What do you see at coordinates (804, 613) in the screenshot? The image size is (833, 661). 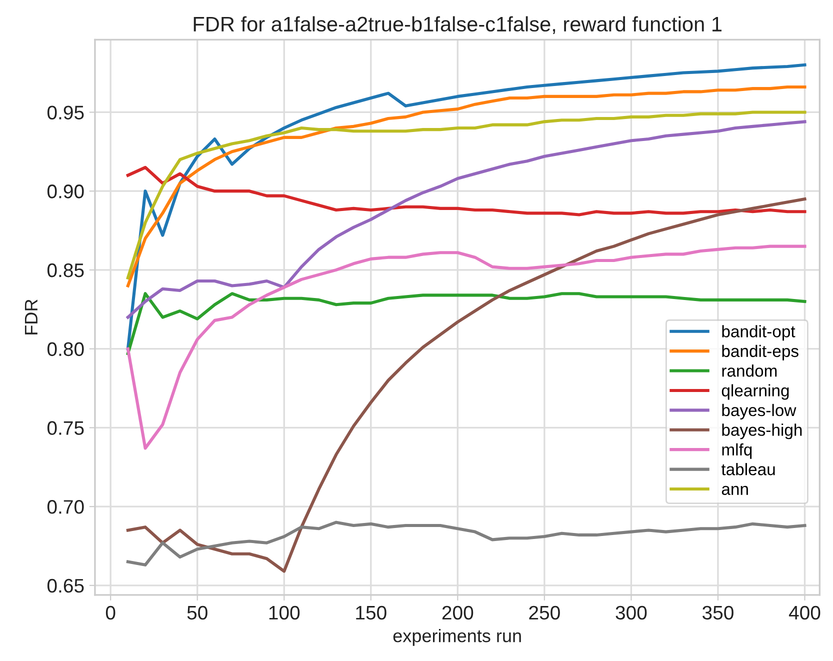 I see `x-tick-label: 400` at bounding box center [804, 613].